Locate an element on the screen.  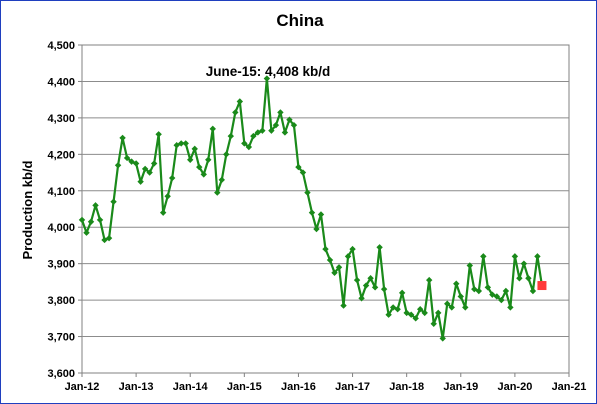
y-tick-label: 4,300 is located at coordinates (61, 119).